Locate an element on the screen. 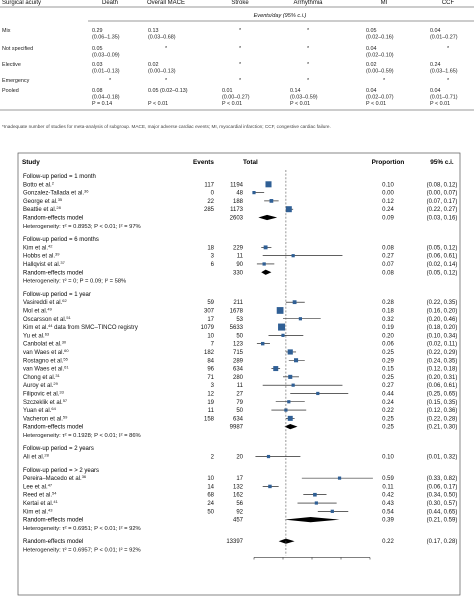 This screenshot has height=606, width=474. table-cell-value: 0.24 is located at coordinates (435, 65).